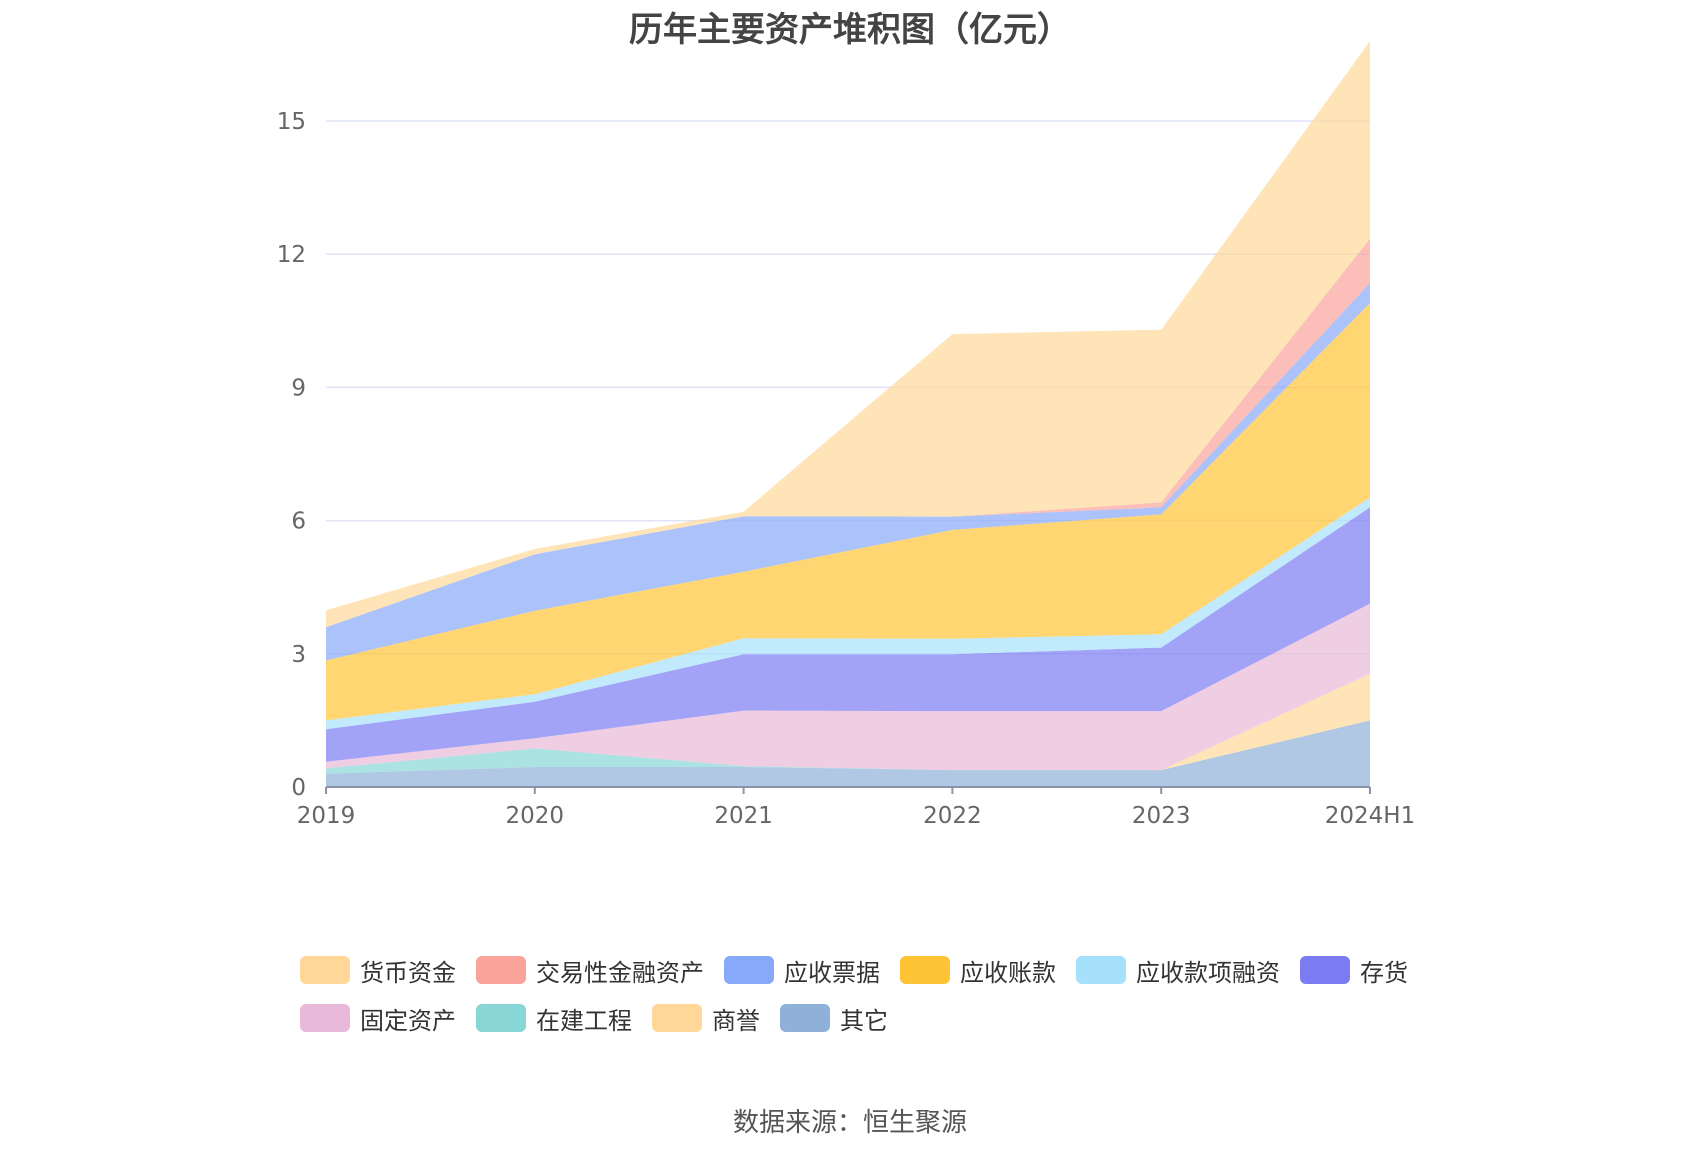  Describe the element at coordinates (706, 1019) in the screenshot. I see `legend-item-8: 商誉` at that location.